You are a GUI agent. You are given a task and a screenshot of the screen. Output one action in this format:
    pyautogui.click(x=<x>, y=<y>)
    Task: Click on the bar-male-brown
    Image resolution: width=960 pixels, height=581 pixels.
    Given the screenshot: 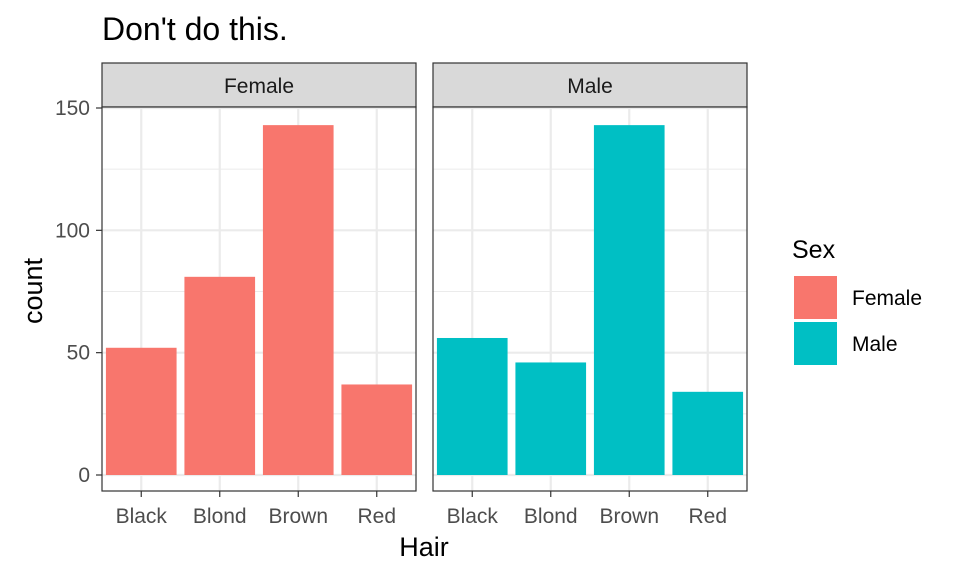 What is the action you would take?
    pyautogui.click(x=629, y=300)
    